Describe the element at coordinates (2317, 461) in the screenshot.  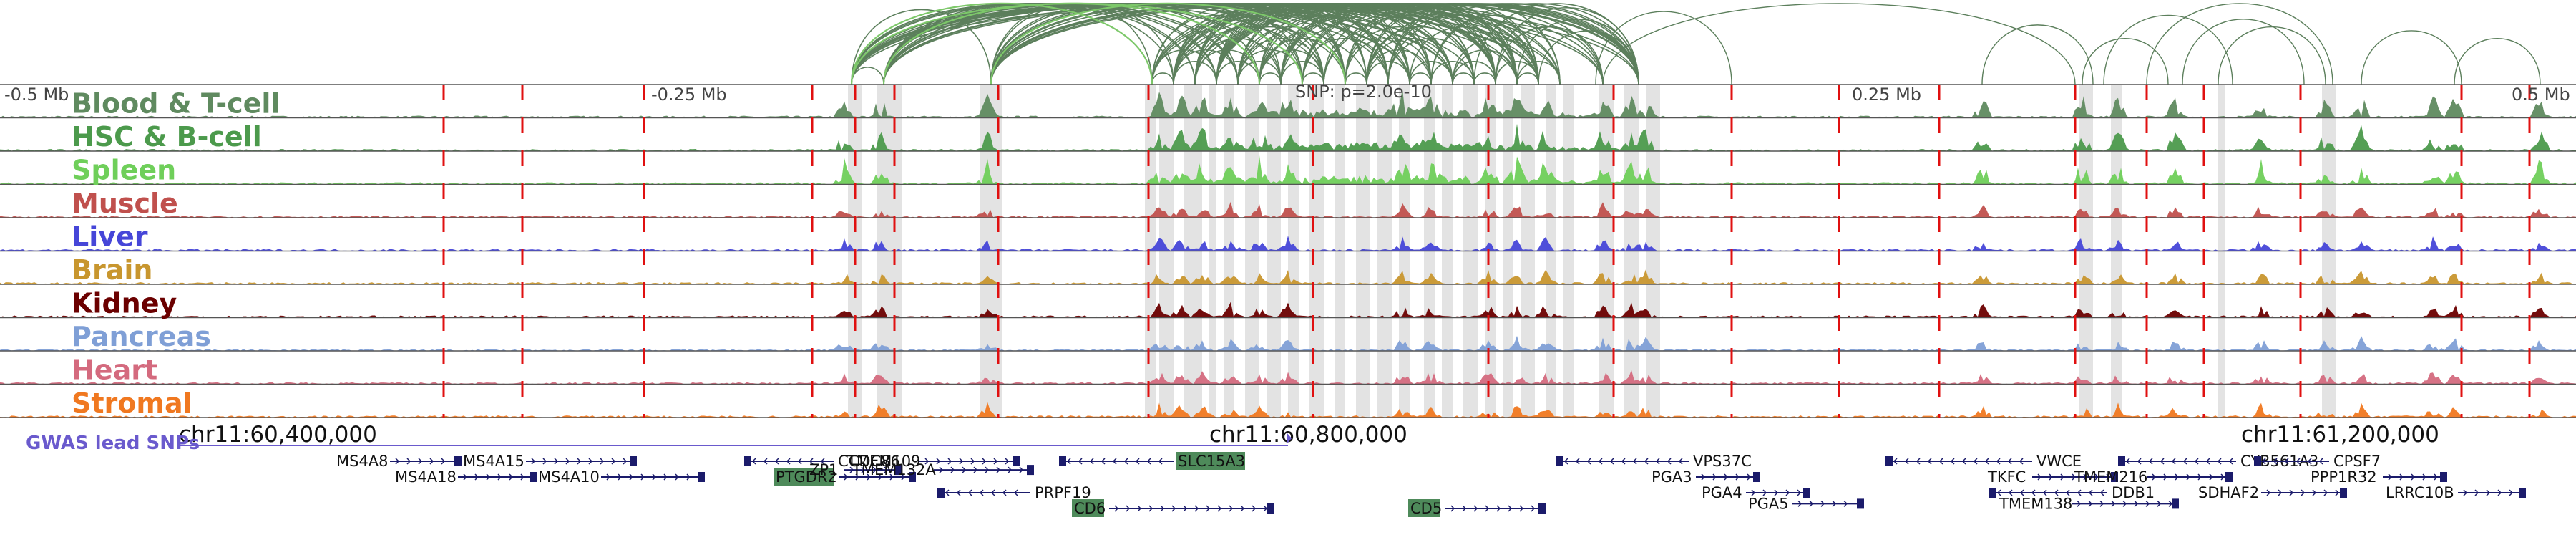
I see `gene-cpsf7: CPSF7` at that location.